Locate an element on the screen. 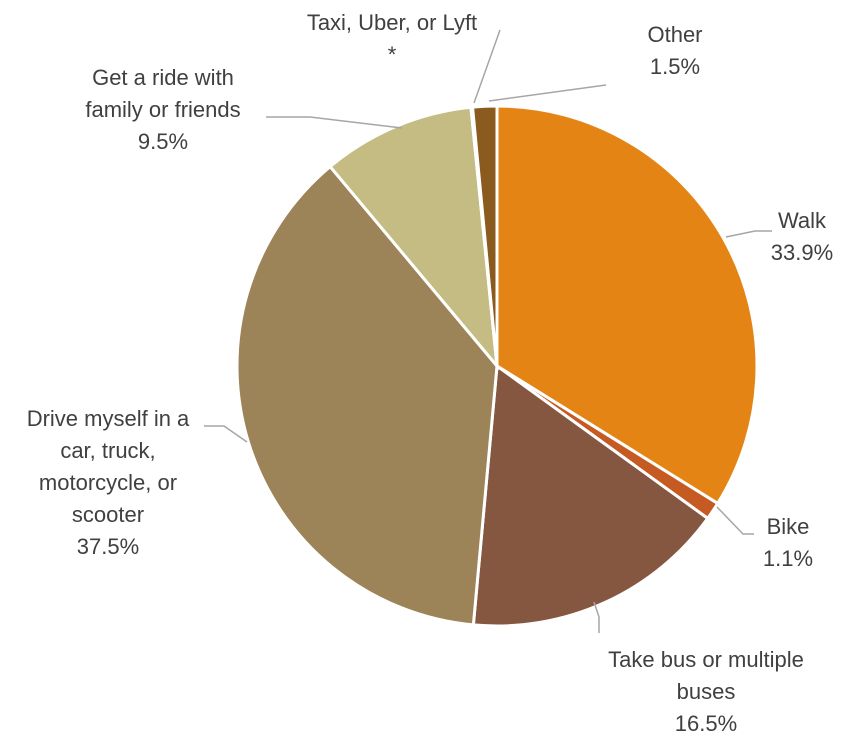 The width and height of the screenshot is (851, 736). slice-value-label: 9.5% is located at coordinates (163, 141).